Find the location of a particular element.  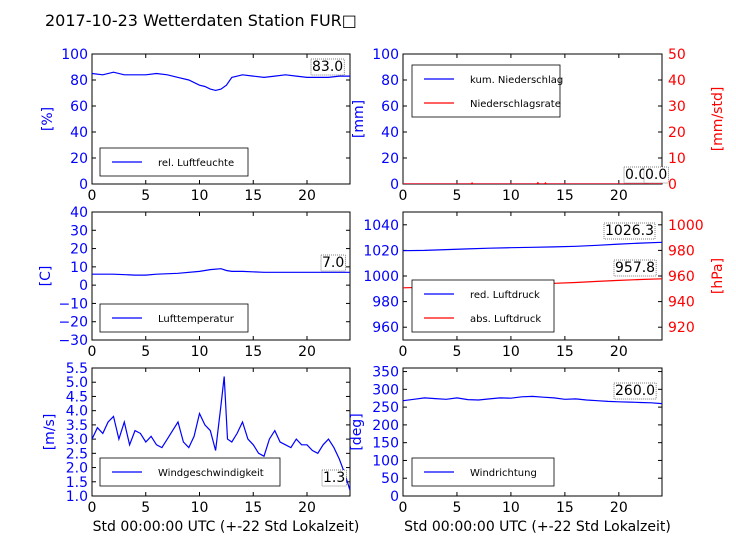

y-axis-label: [m/s] is located at coordinates (50, 432).